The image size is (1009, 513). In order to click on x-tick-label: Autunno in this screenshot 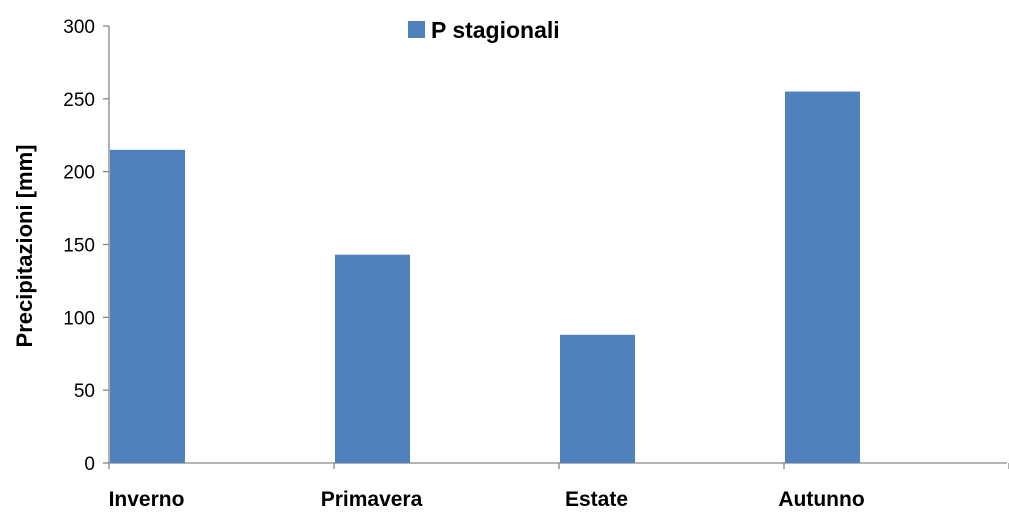, I will do `click(821, 499)`.